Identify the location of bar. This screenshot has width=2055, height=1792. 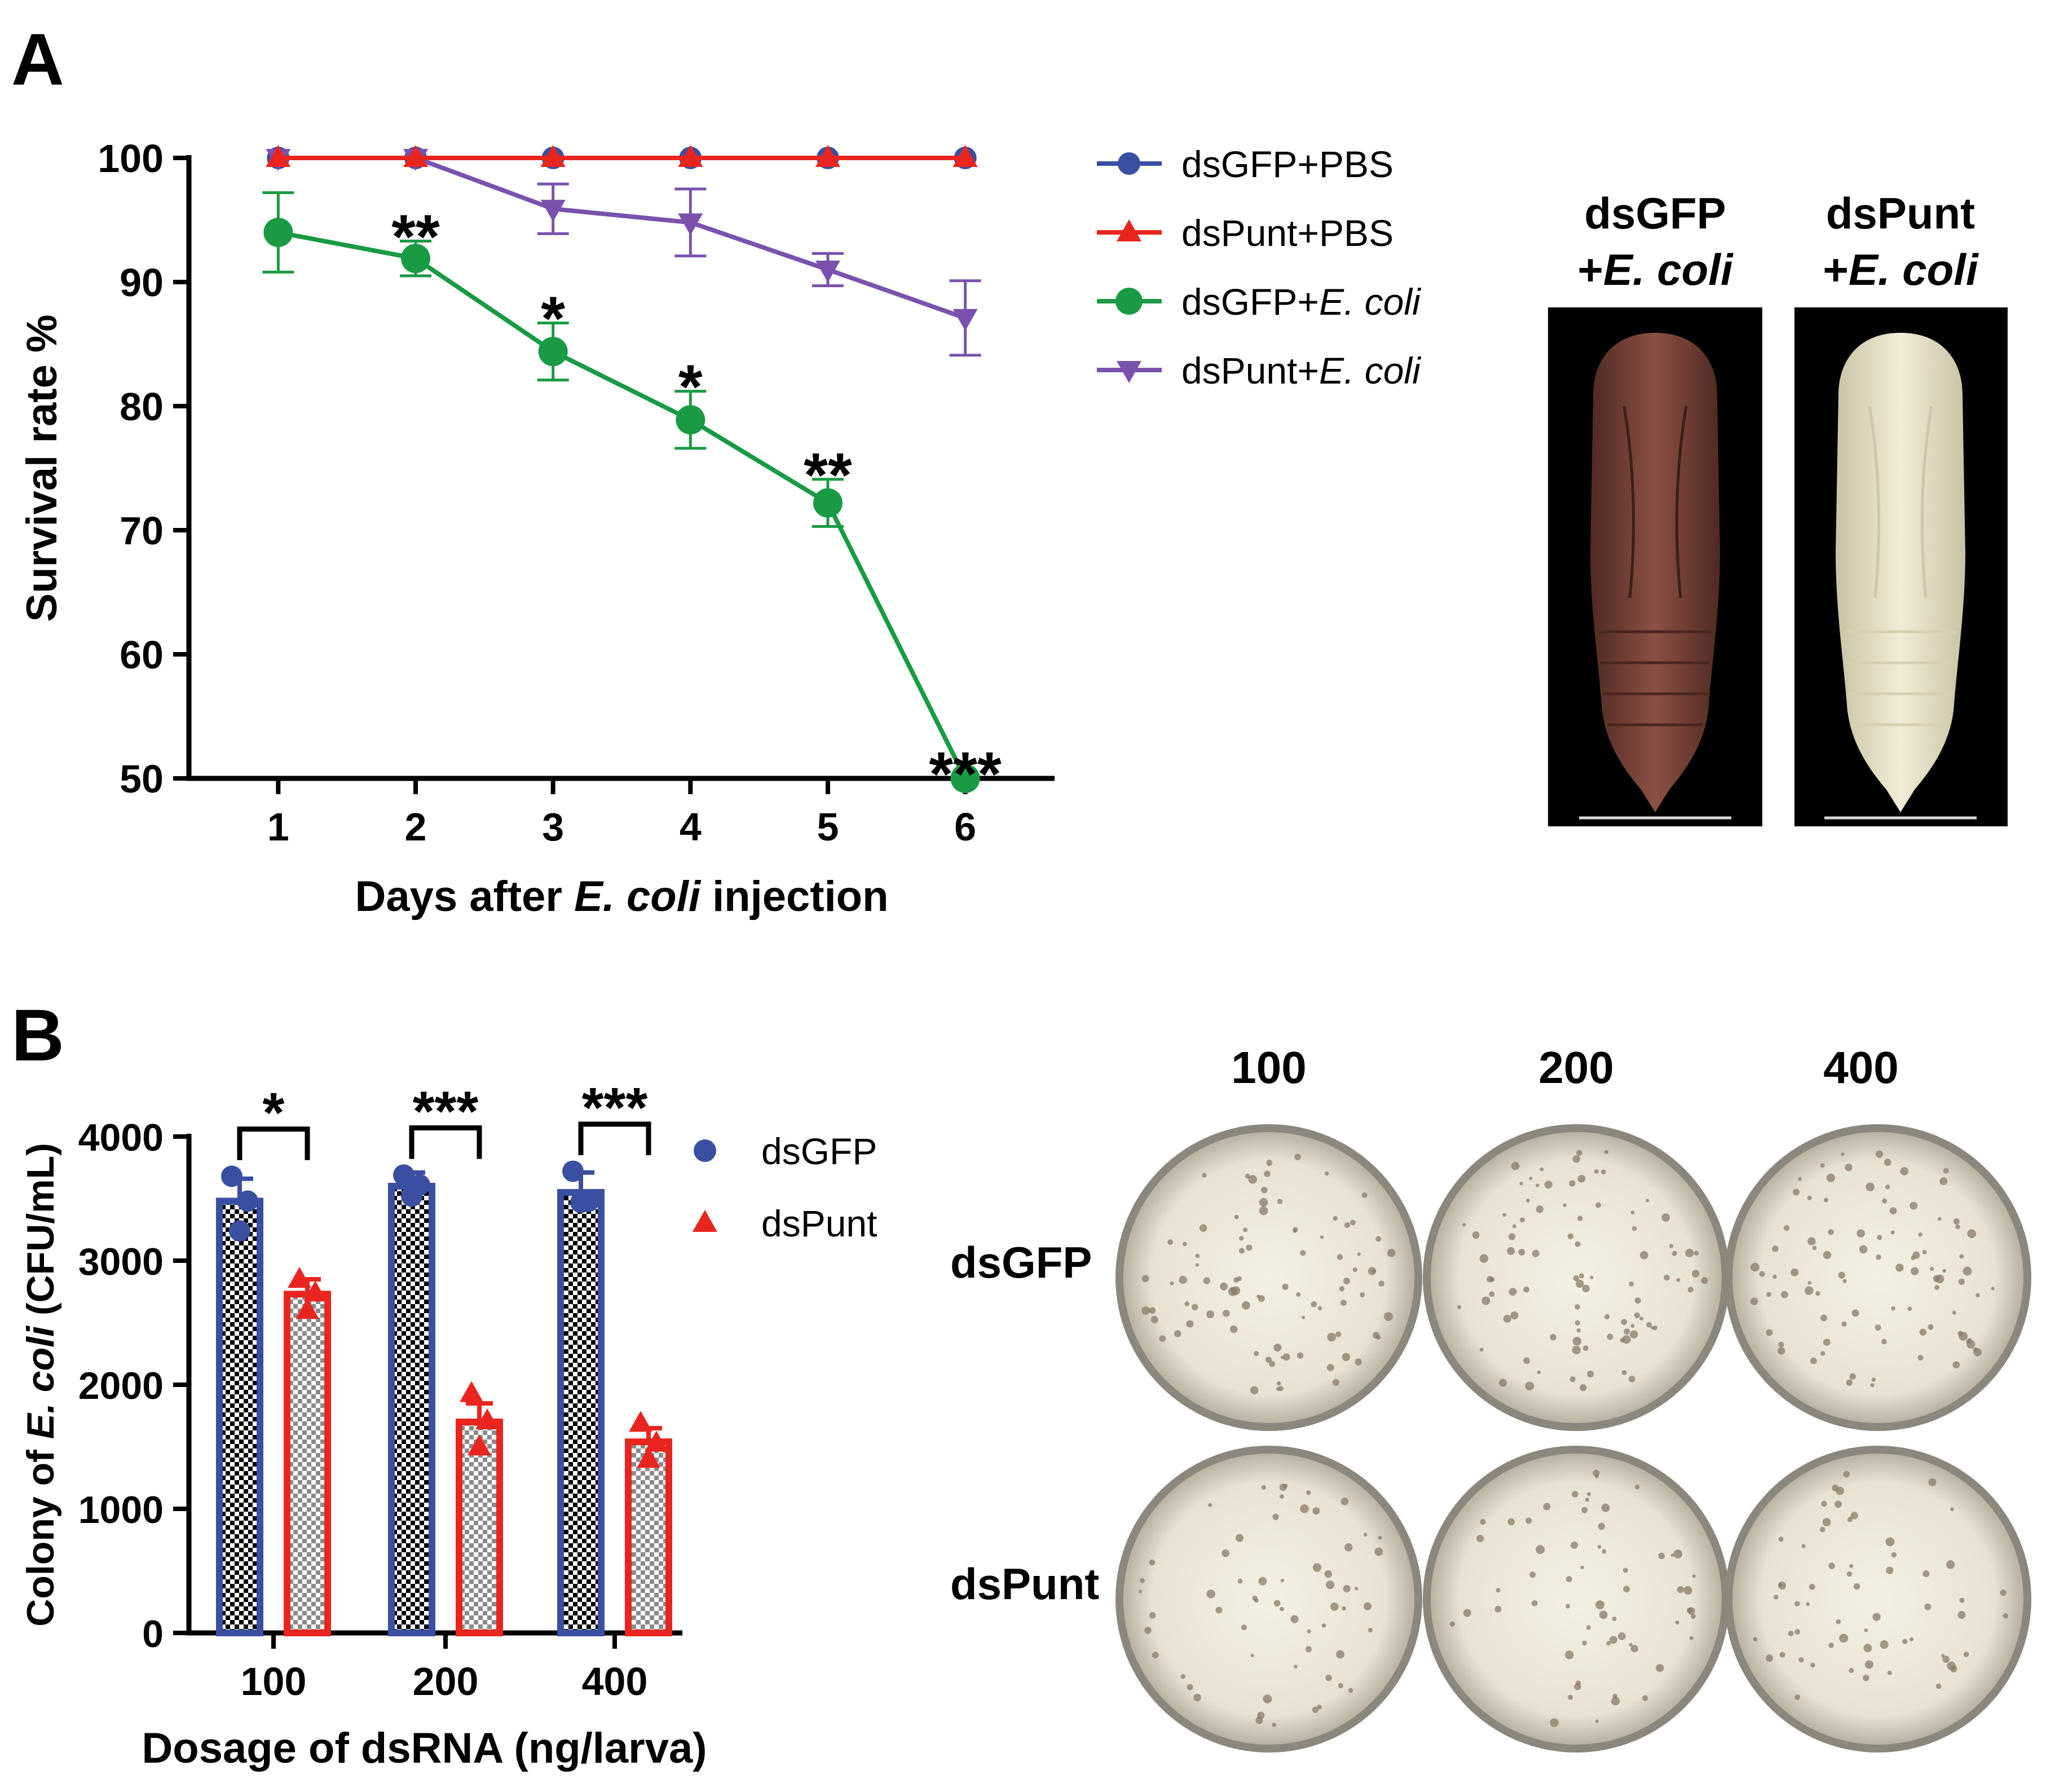
(308, 1463).